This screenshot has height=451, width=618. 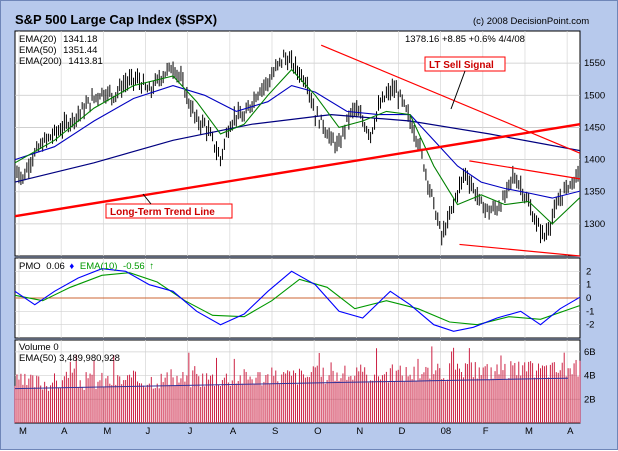 I want to click on pmo-grid, so click(x=297, y=298).